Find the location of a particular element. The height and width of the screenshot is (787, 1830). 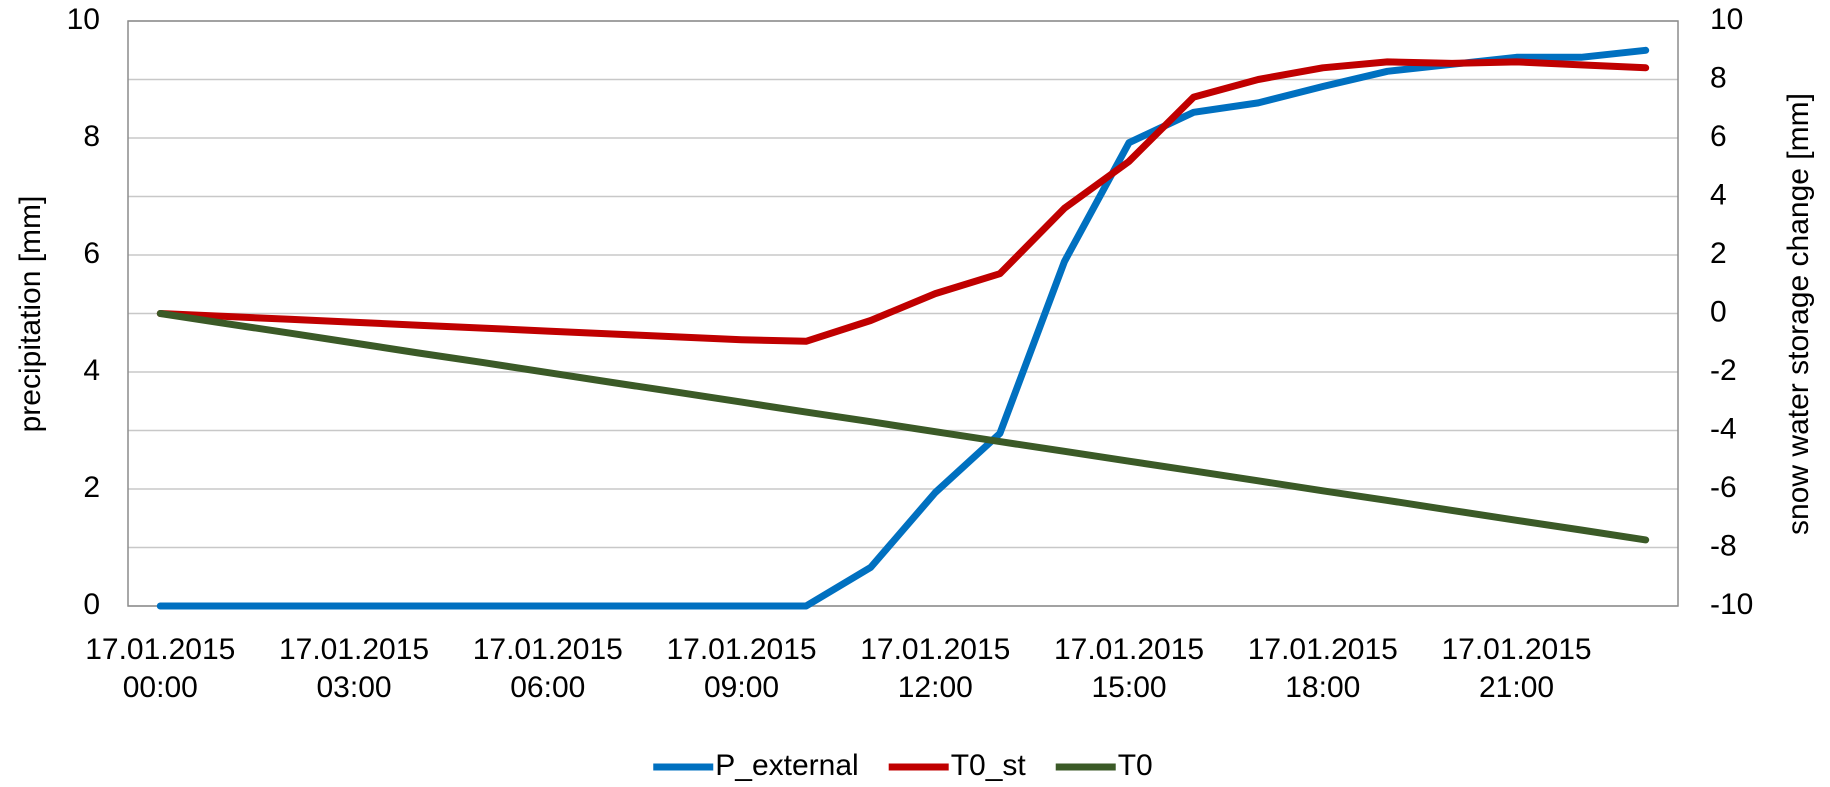

y-tick-label: 8 is located at coordinates (91, 136).